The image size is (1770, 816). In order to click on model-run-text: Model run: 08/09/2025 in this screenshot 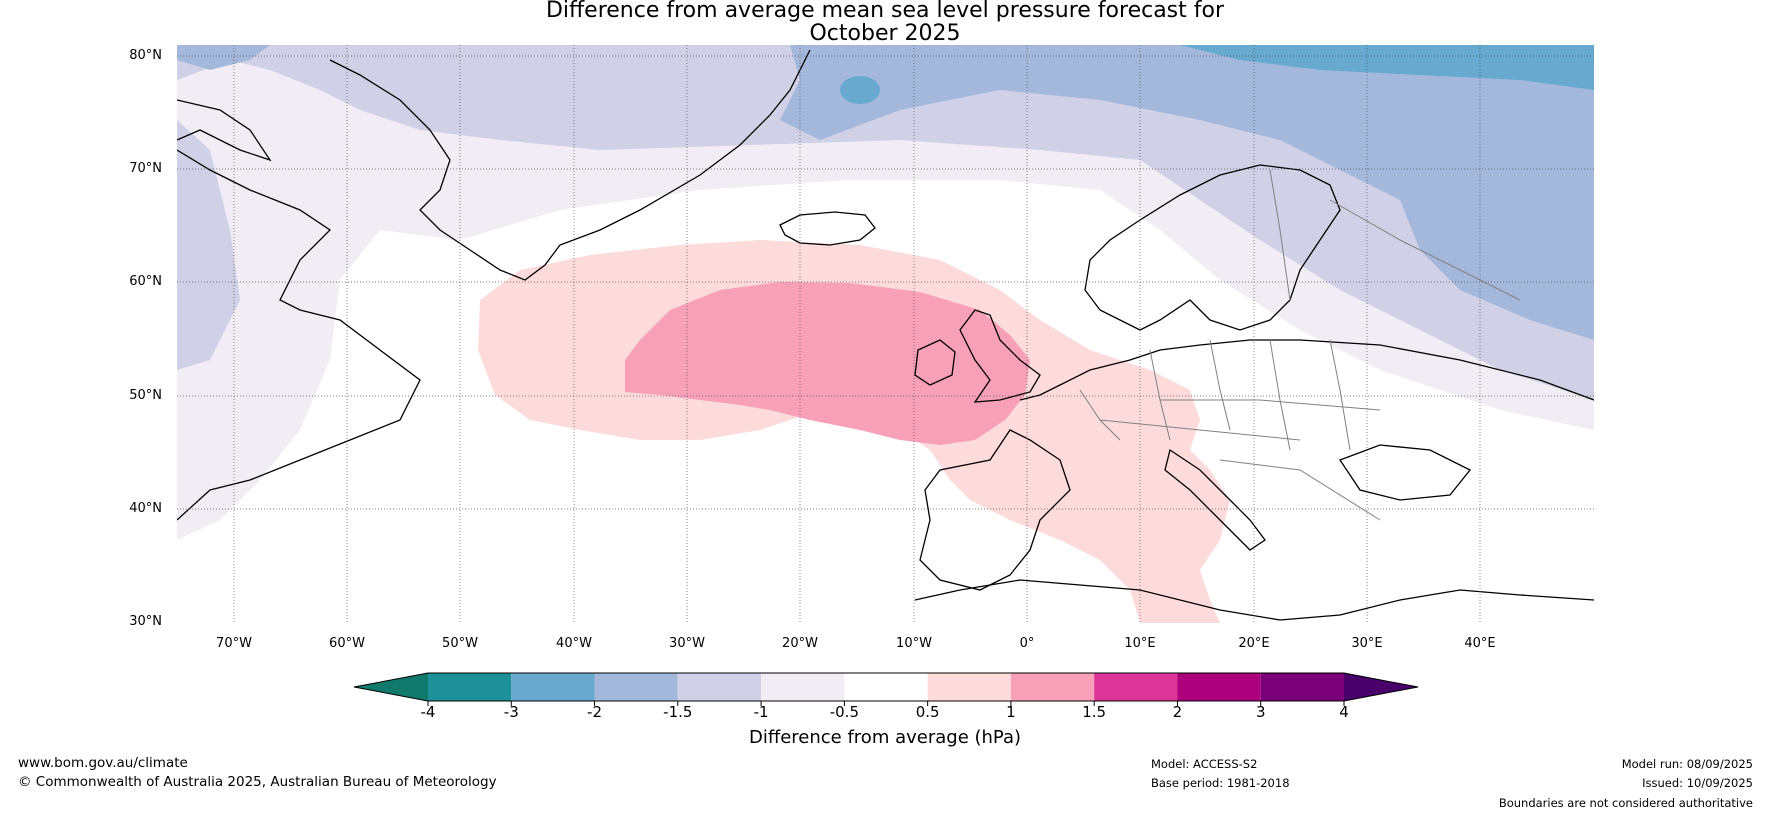, I will do `click(1687, 764)`.